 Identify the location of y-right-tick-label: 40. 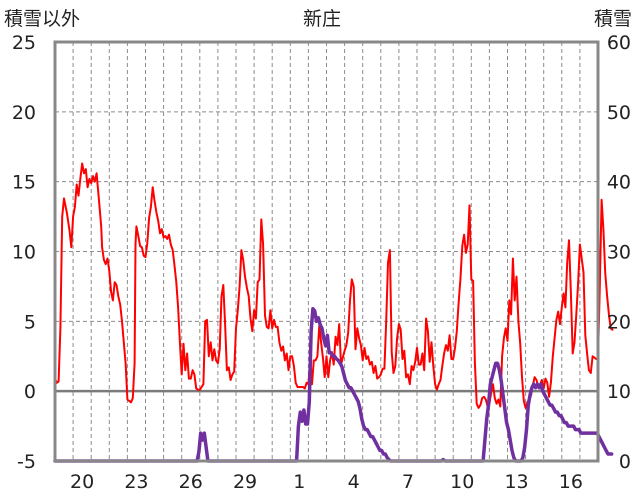
(619, 183).